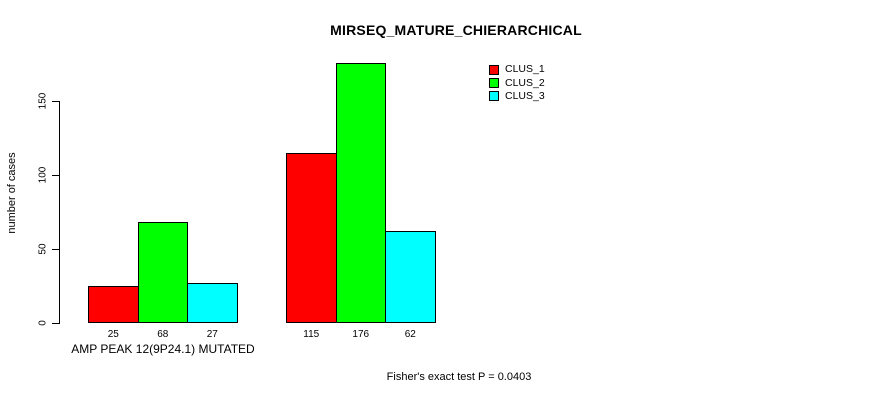 This screenshot has width=890, height=400. I want to click on fisher-test-annotation: Fisher's exact test P = 0.0403, so click(459, 377).